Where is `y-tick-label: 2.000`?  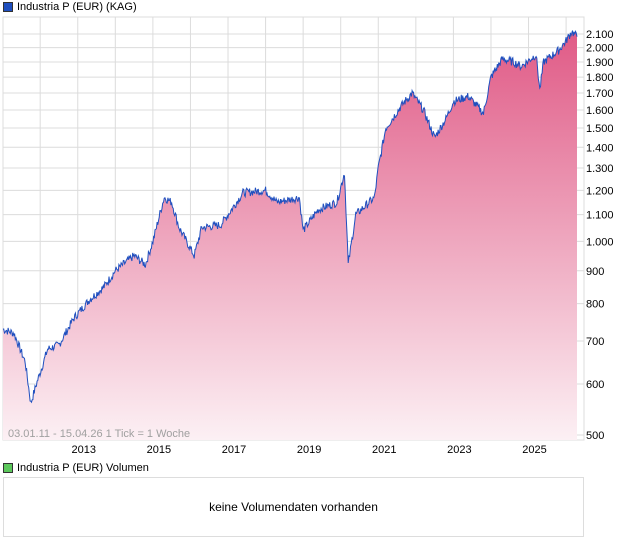 y-tick-label: 2.000 is located at coordinates (600, 49).